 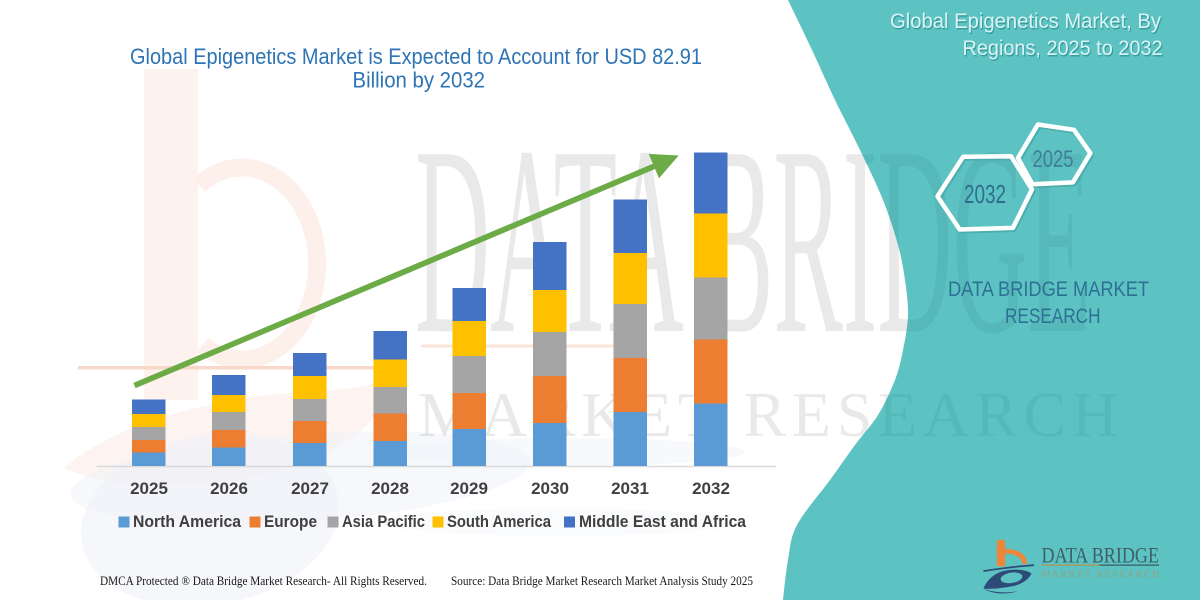 What do you see at coordinates (630, 488) in the screenshot?
I see `svg-text: 2031` at bounding box center [630, 488].